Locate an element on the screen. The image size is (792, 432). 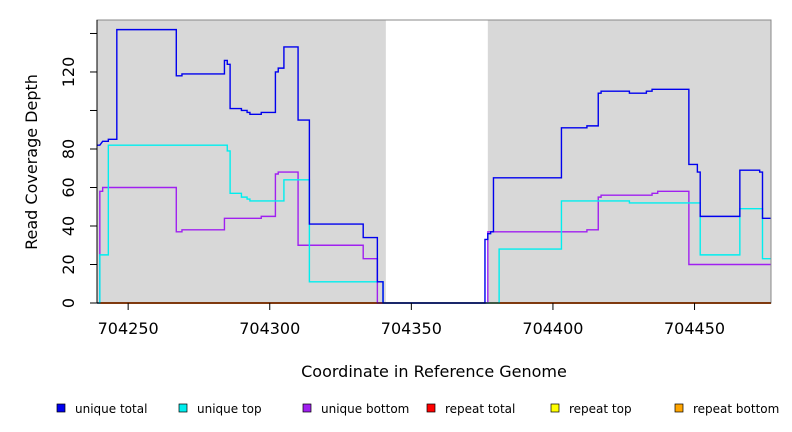
x-tick-label: 704250 is located at coordinates (128, 328).